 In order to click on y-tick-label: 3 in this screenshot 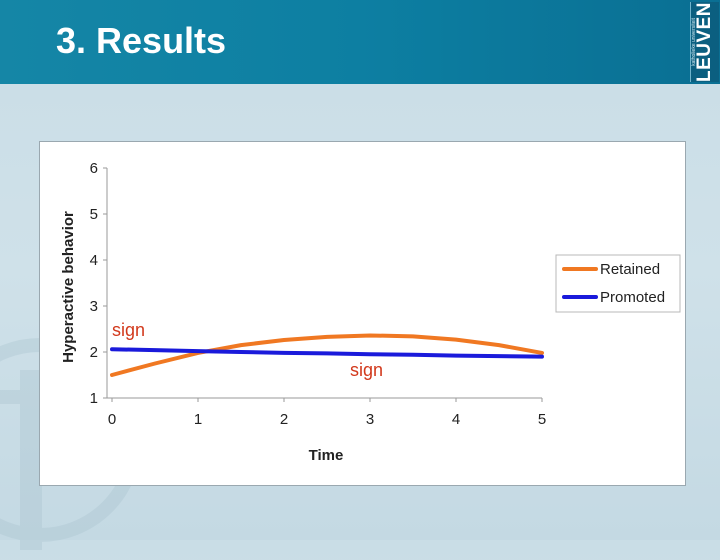, I will do `click(94, 306)`.